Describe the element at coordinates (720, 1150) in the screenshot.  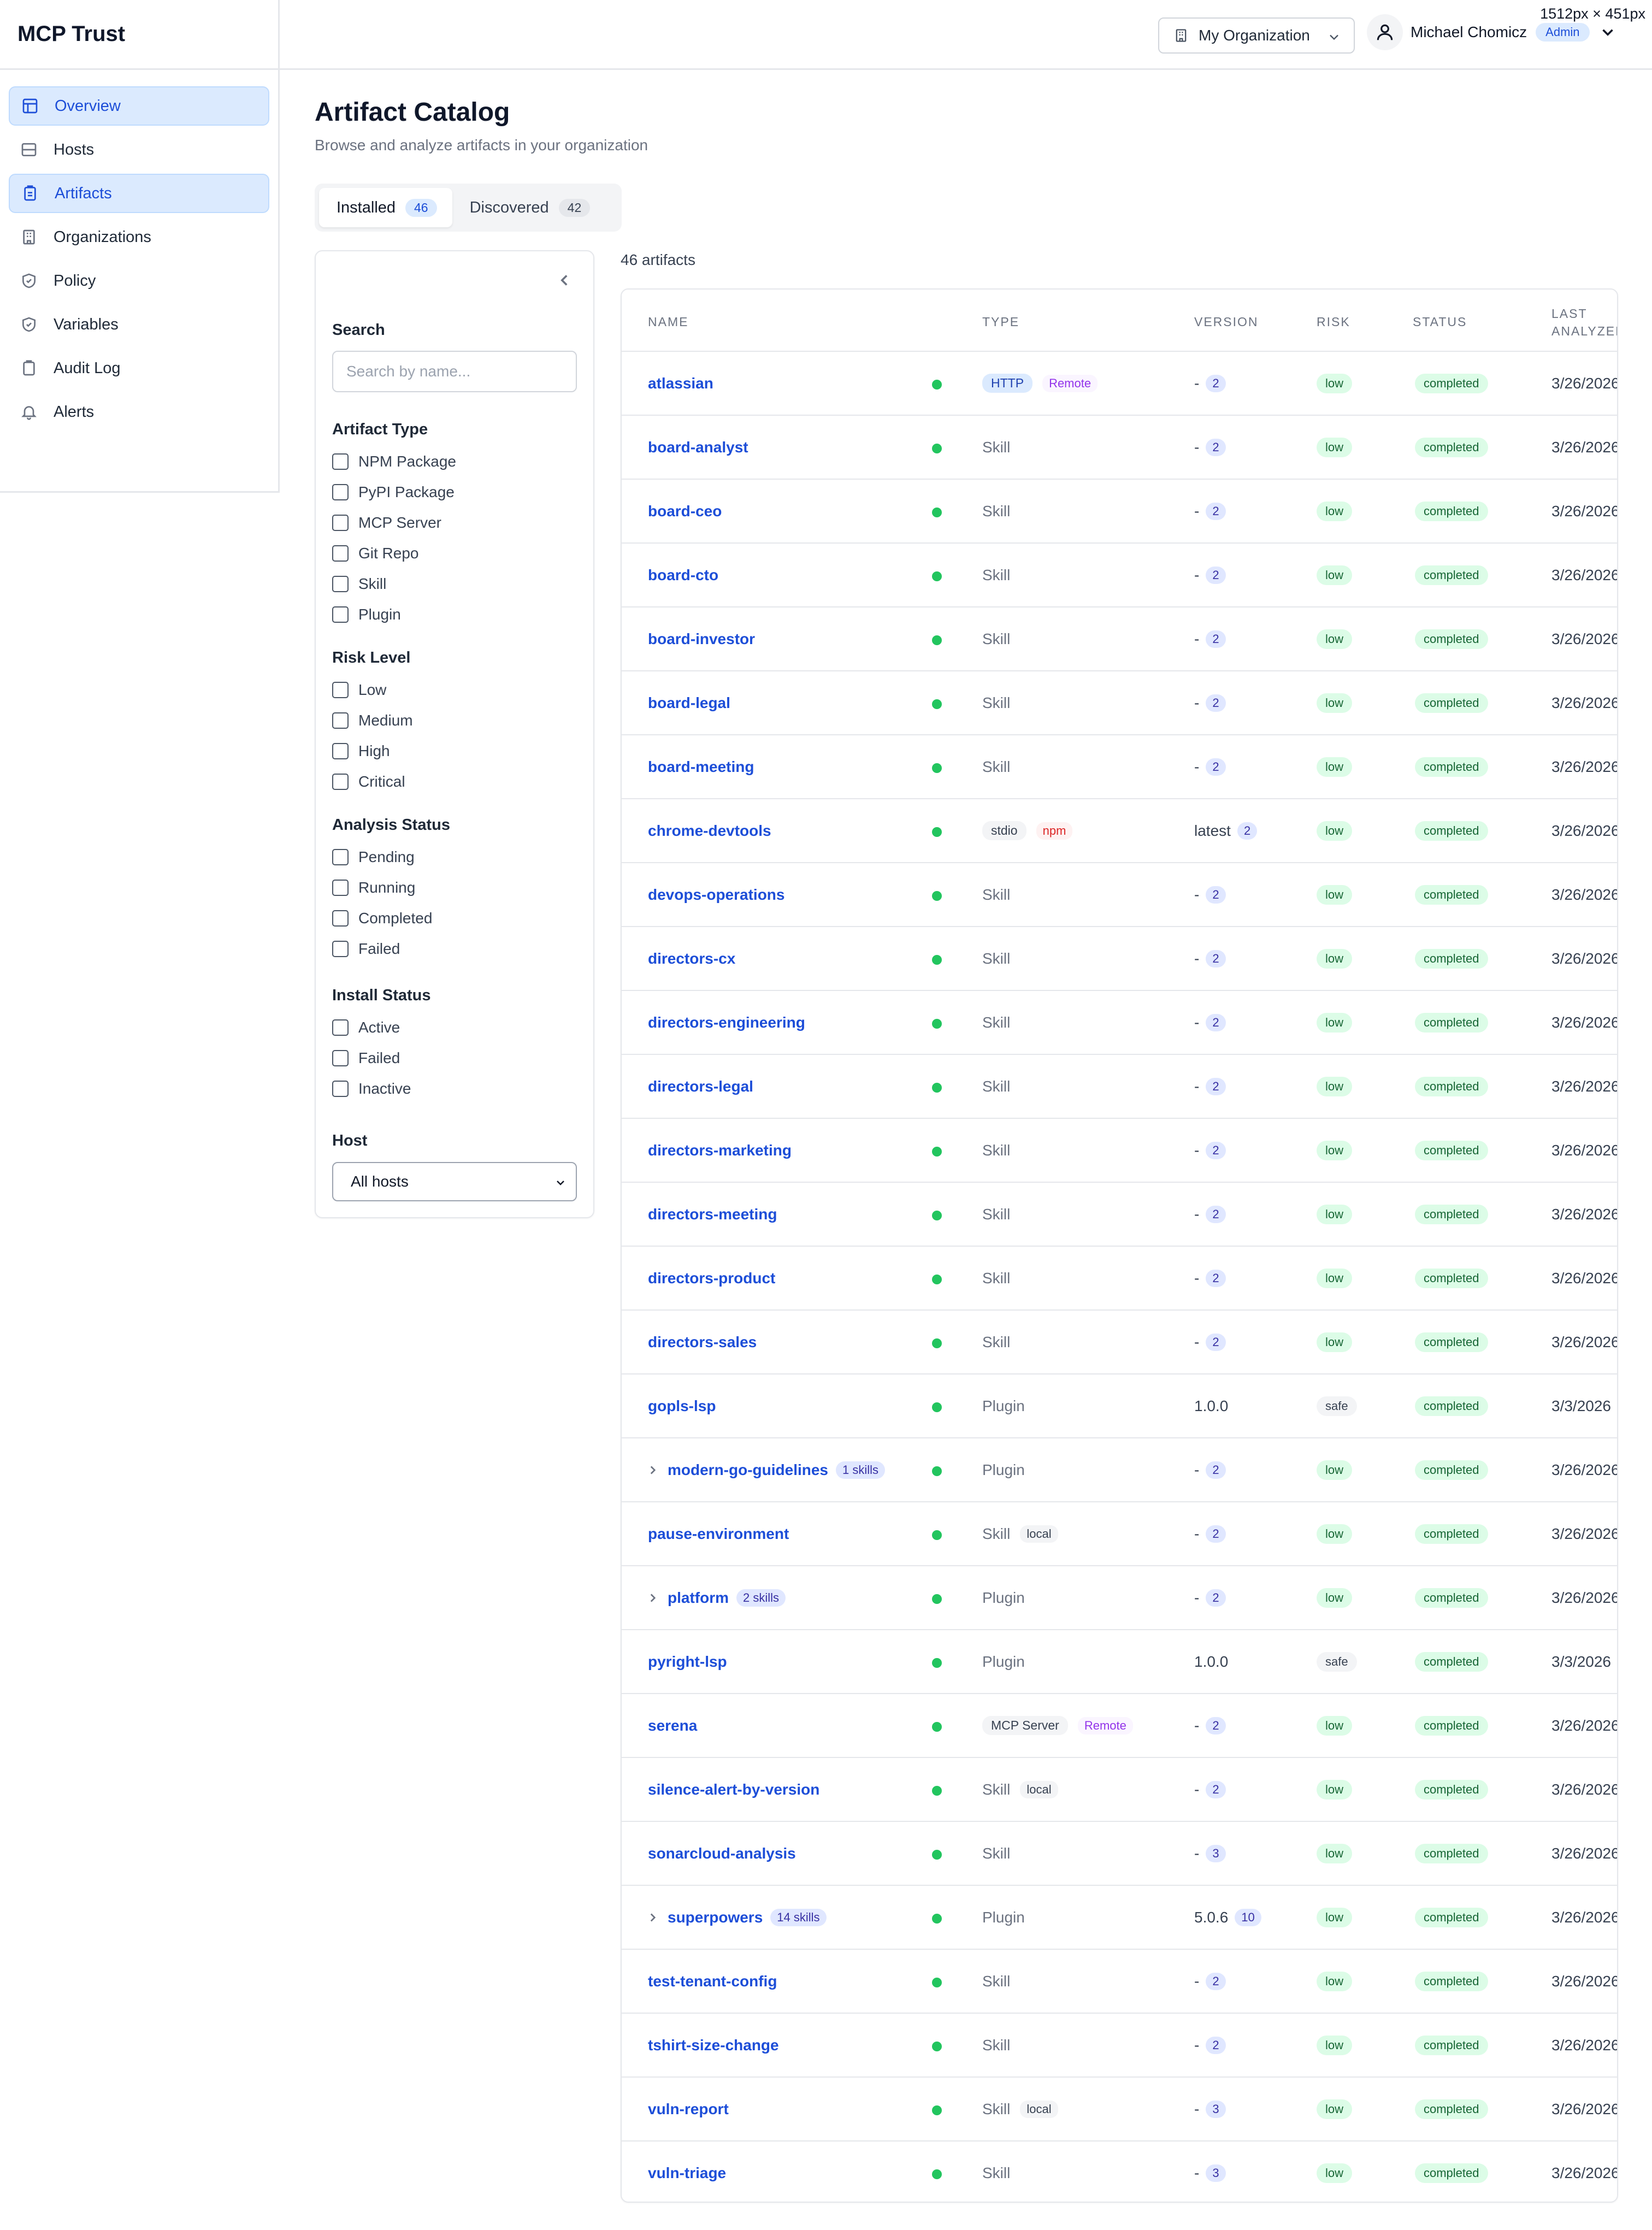
I see `artifact-name-link: directors-marketing` at that location.